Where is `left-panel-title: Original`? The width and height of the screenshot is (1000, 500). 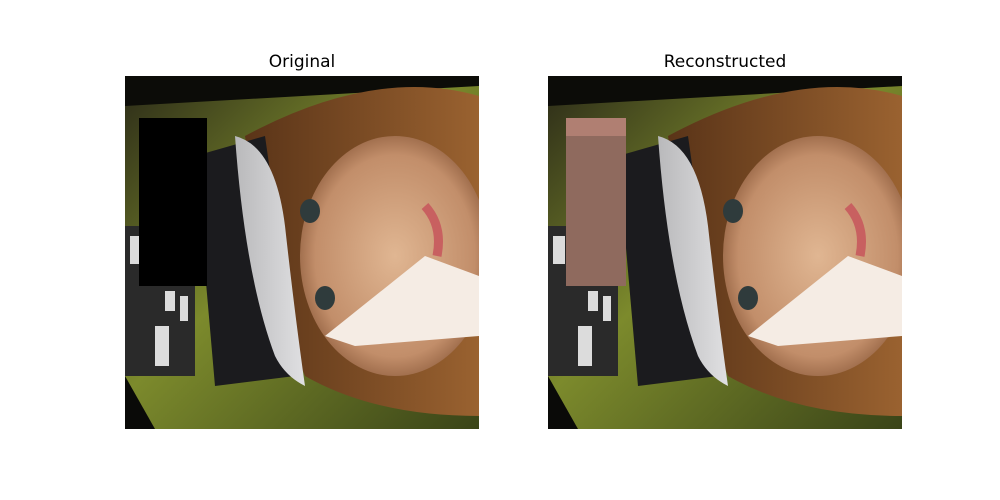 left-panel-title: Original is located at coordinates (302, 62).